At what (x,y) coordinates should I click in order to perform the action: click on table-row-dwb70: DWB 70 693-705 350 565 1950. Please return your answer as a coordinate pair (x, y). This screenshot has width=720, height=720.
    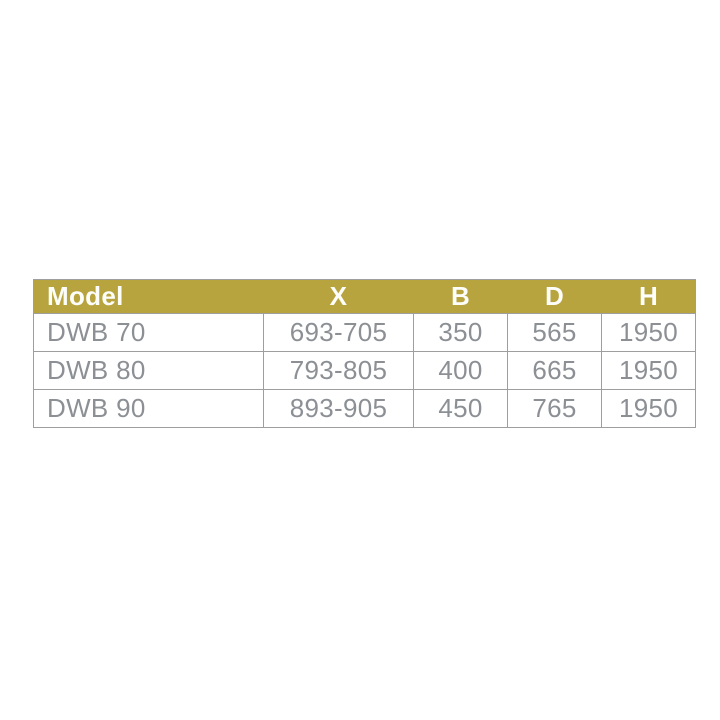
    Looking at the image, I should click on (364, 332).